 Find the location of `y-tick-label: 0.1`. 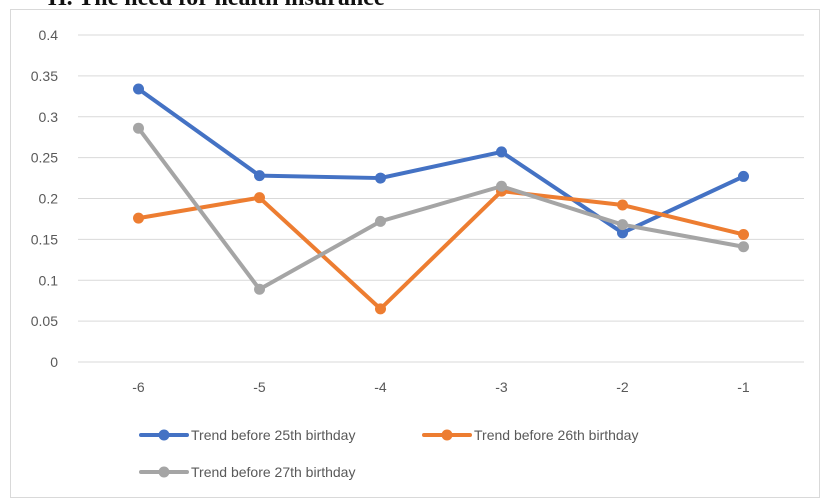

y-tick-label: 0.1 is located at coordinates (49, 280).